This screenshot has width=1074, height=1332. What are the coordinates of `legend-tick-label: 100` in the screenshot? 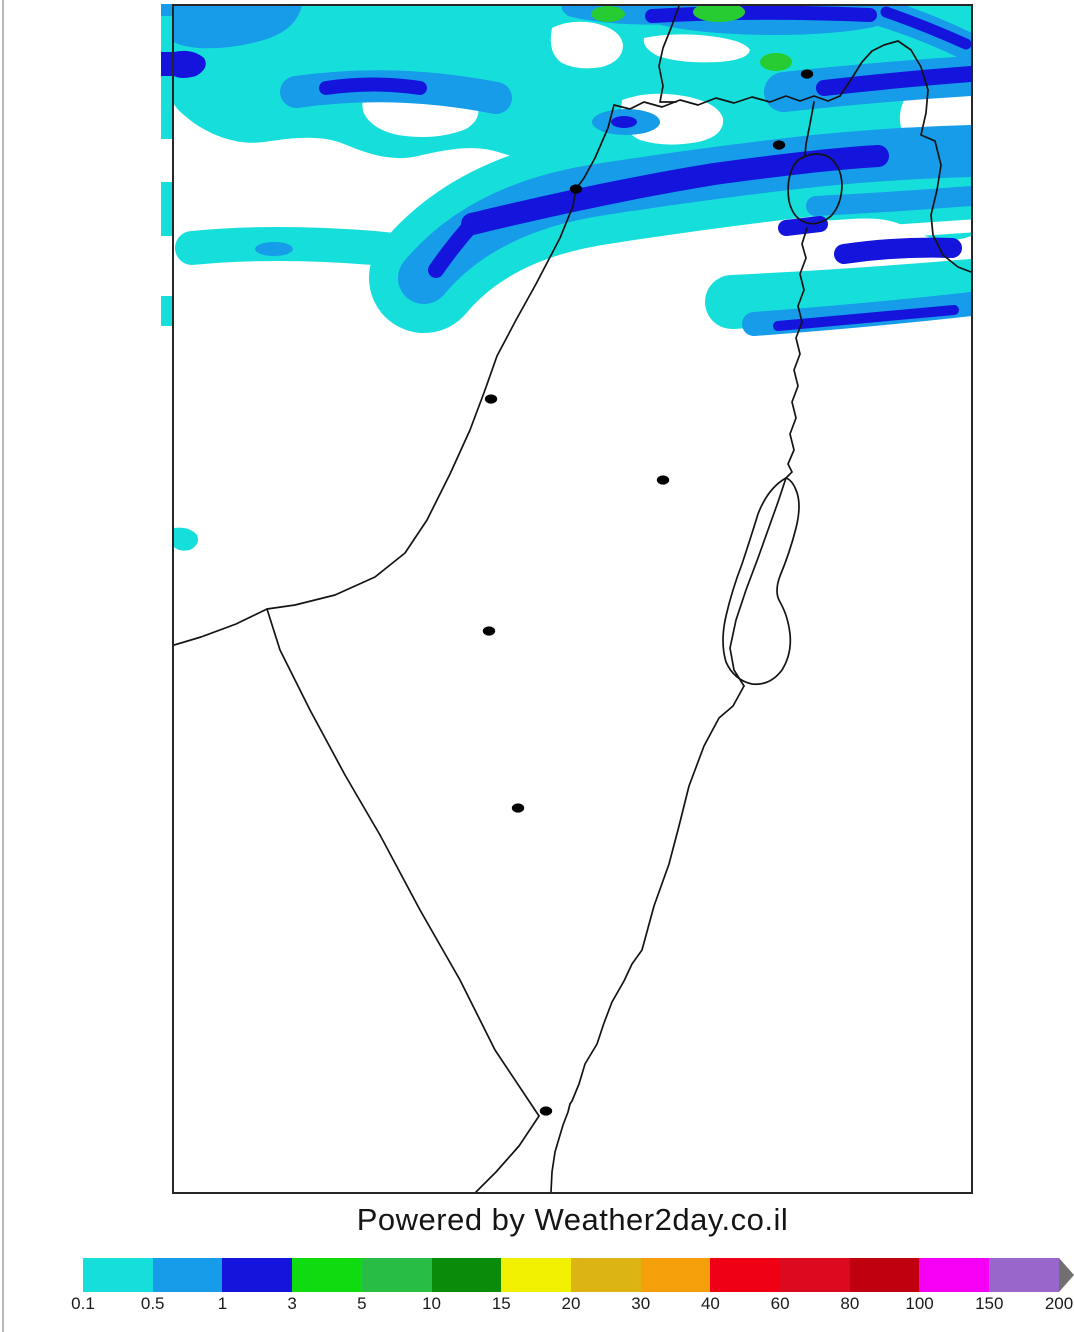 It's located at (919, 1303).